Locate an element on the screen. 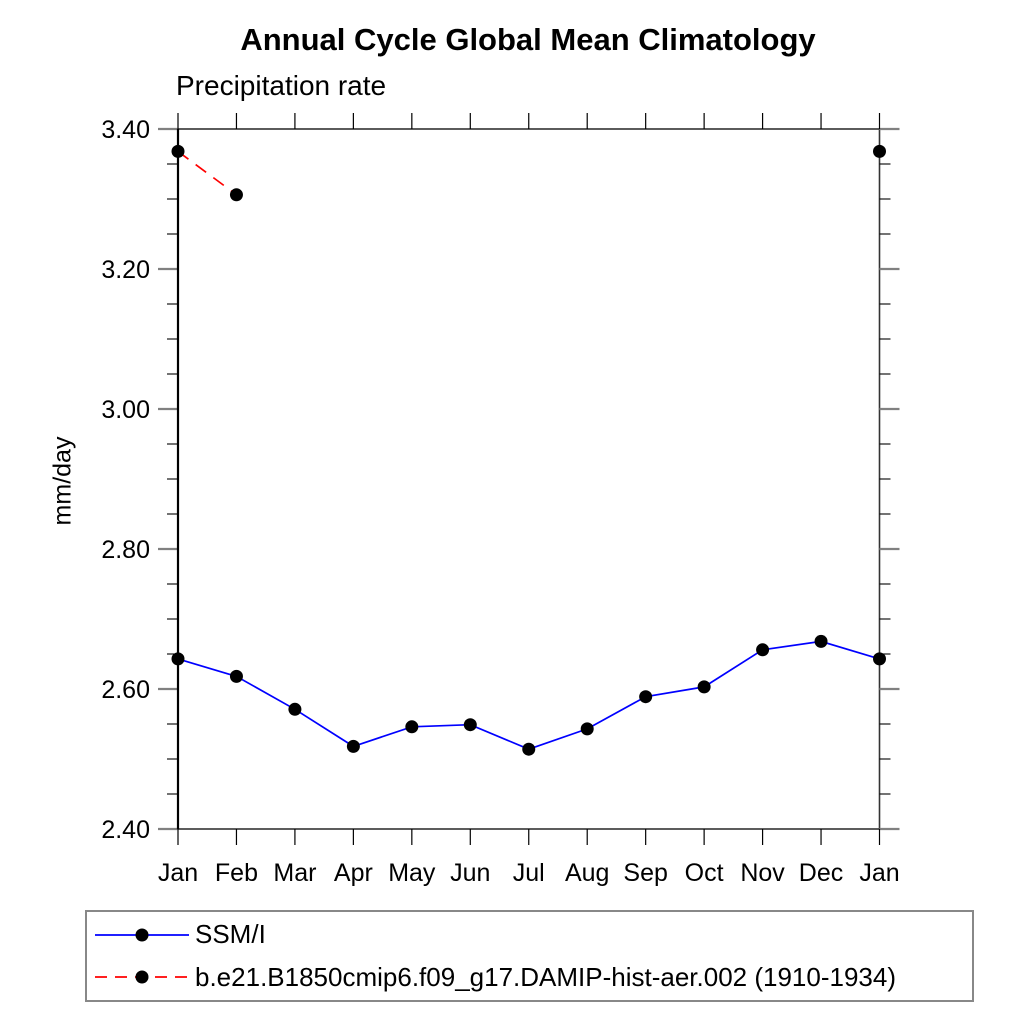 This screenshot has width=1024, height=1024. svg-text: Apr is located at coordinates (353, 873).